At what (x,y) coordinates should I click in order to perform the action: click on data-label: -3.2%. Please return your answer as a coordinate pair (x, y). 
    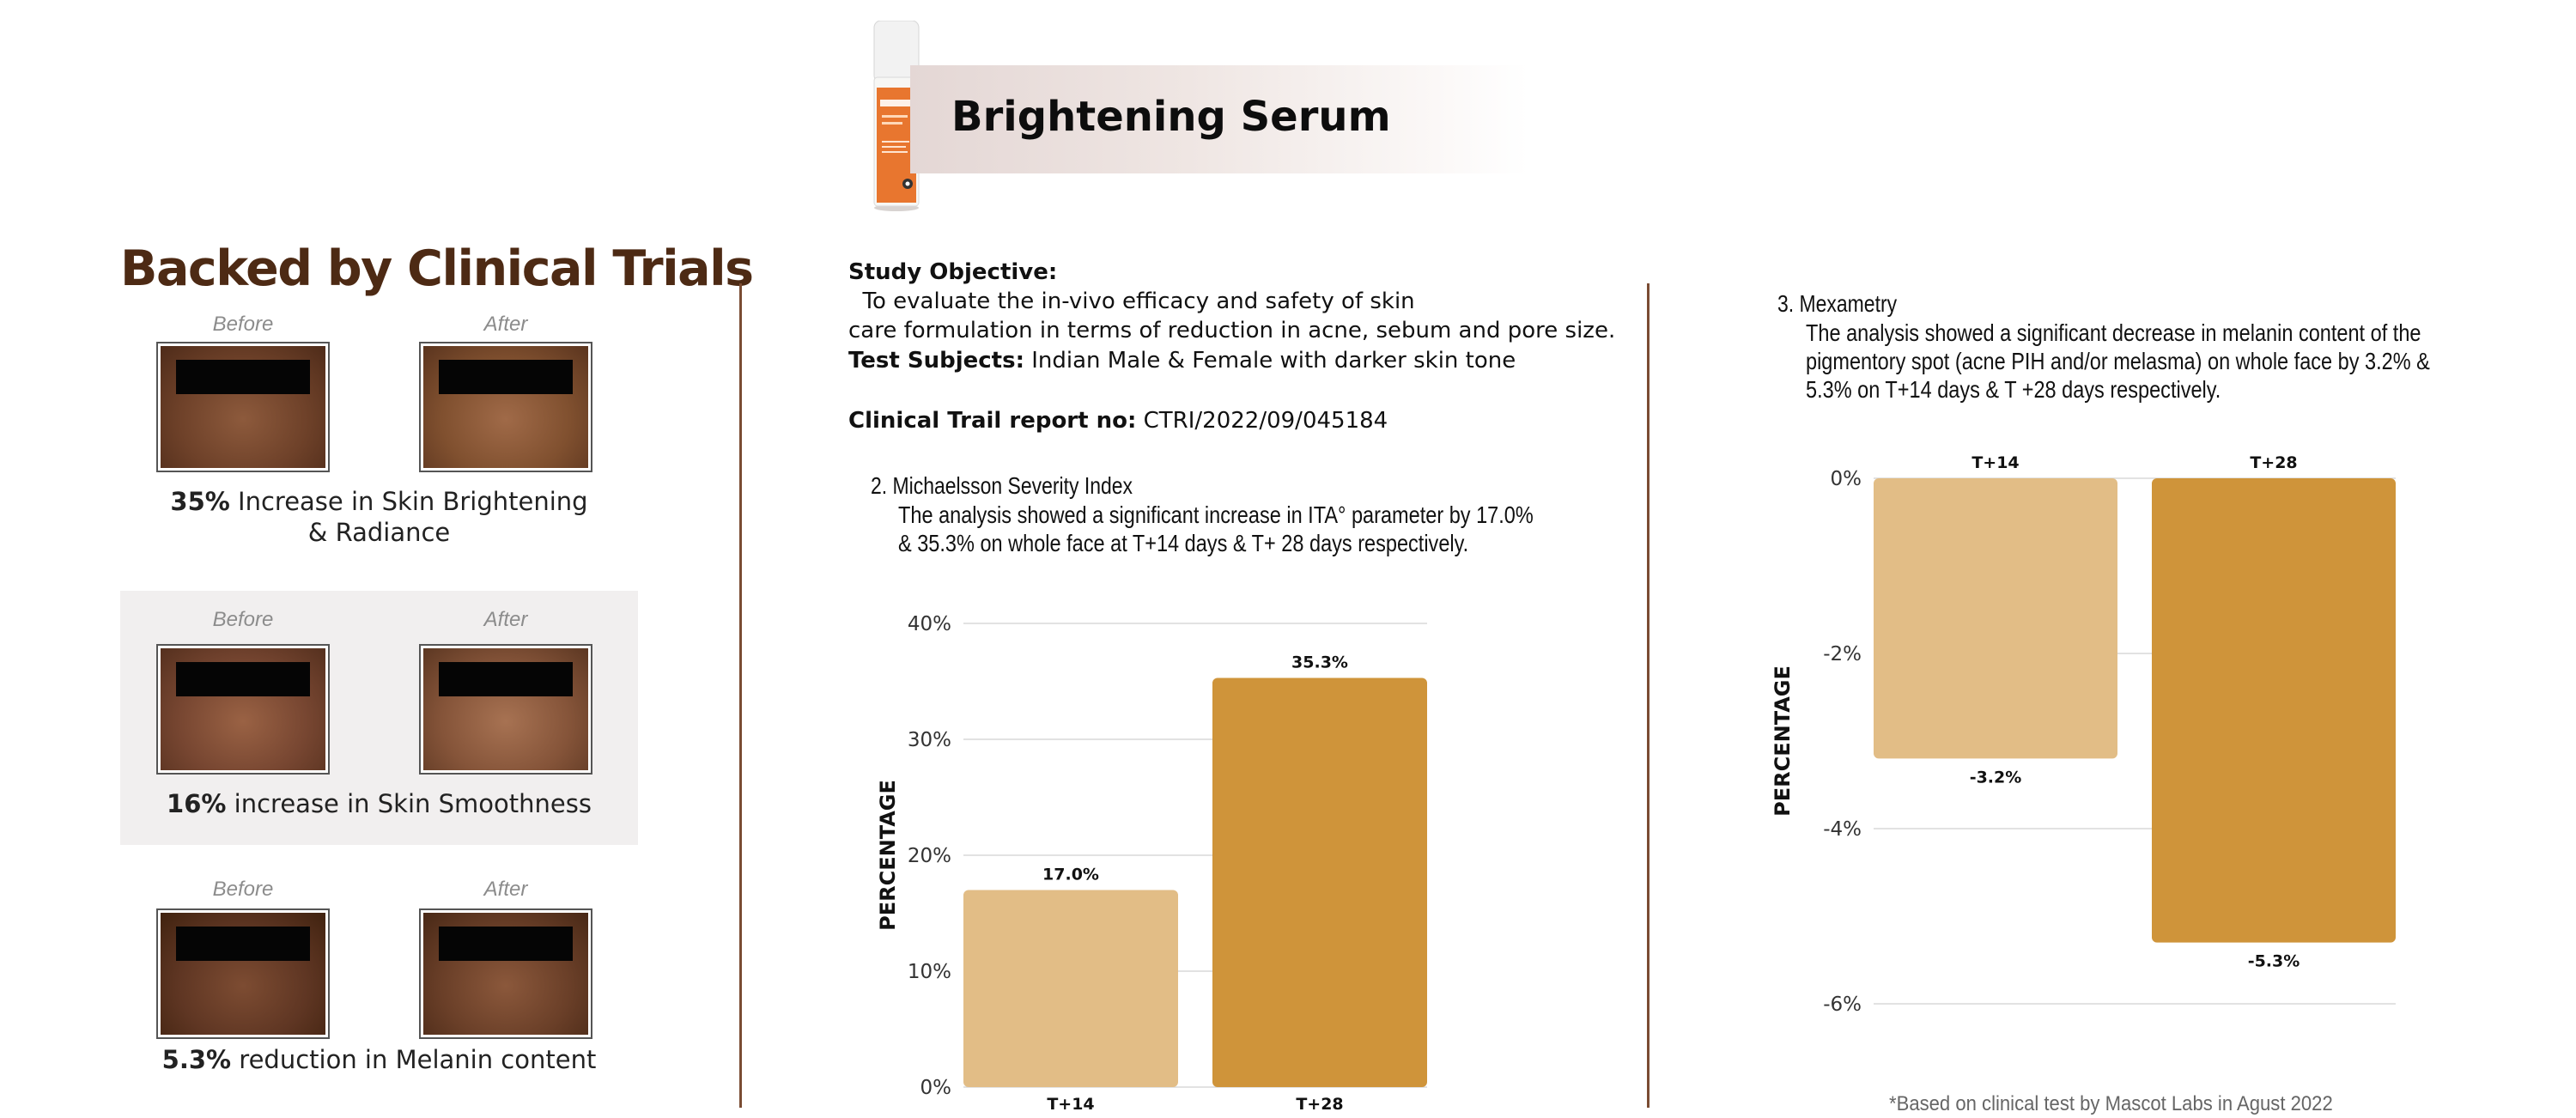
    Looking at the image, I should click on (1996, 777).